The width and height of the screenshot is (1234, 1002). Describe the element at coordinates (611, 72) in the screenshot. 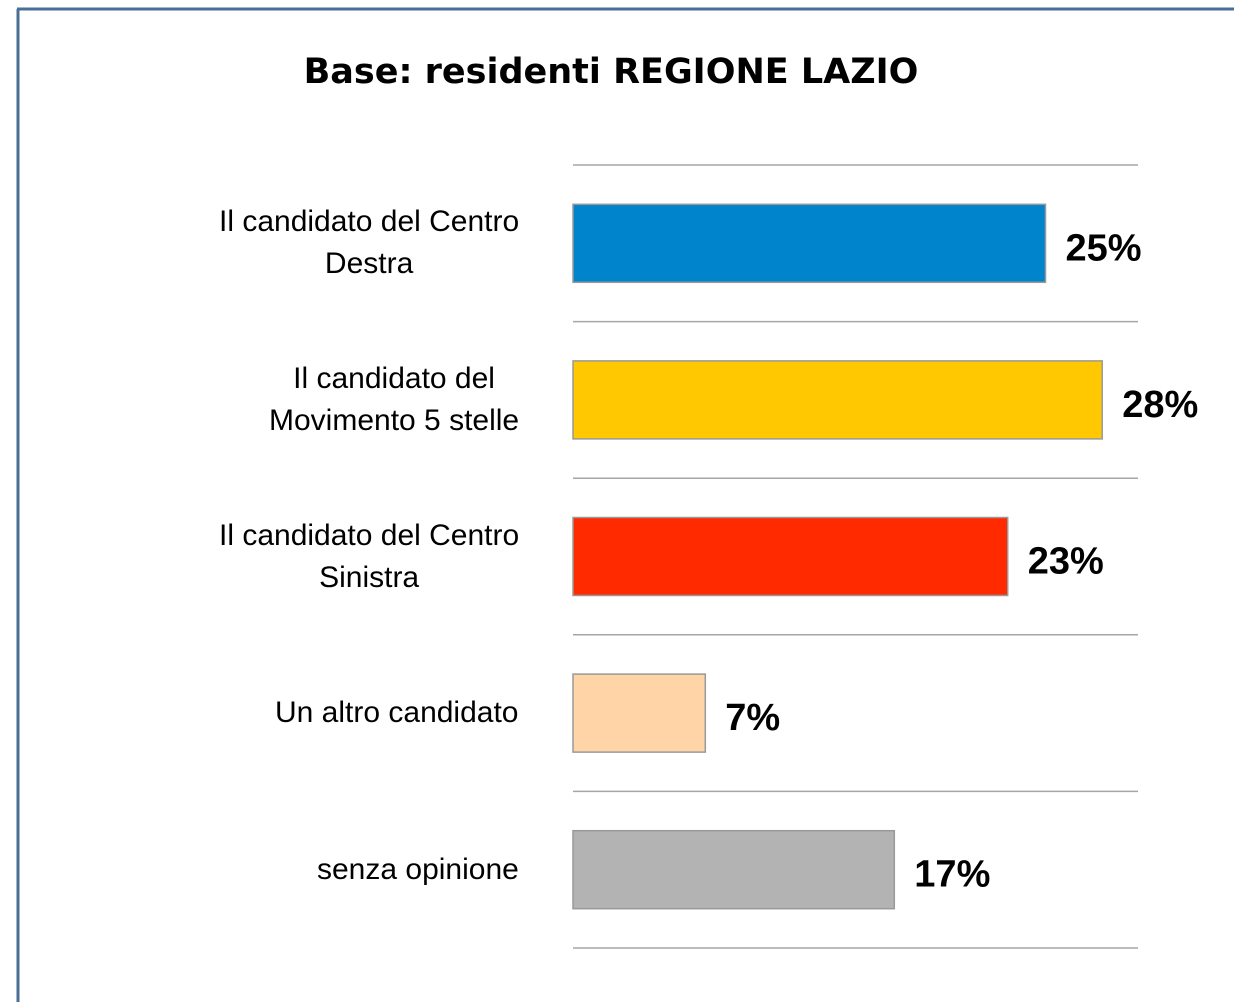

I see `chart-title: Base: residenti REGIONE LAZIO` at that location.